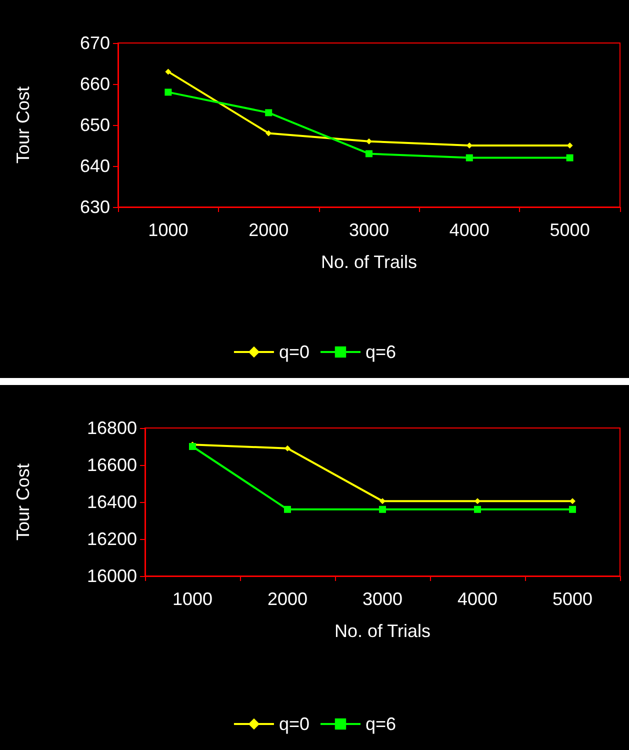 This screenshot has height=750, width=629. Describe the element at coordinates (111, 576) in the screenshot. I see `y-tick-label: 16000` at that location.